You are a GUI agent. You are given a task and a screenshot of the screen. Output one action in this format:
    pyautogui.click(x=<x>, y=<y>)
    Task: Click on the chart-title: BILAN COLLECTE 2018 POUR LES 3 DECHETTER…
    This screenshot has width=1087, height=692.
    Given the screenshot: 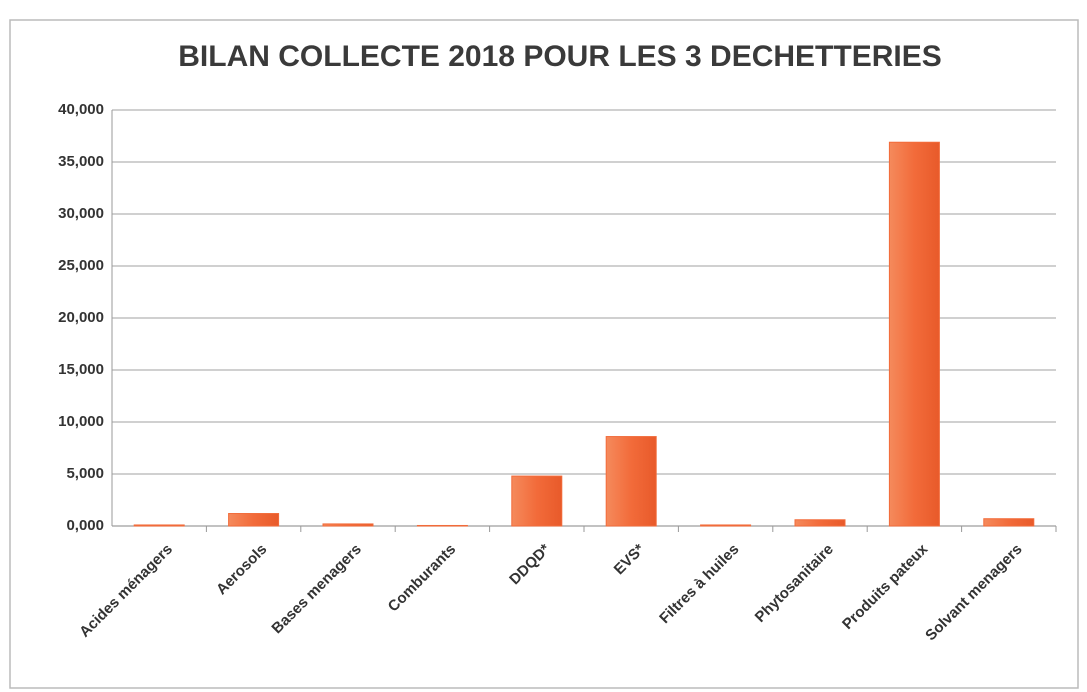 What is the action you would take?
    pyautogui.click(x=559, y=56)
    